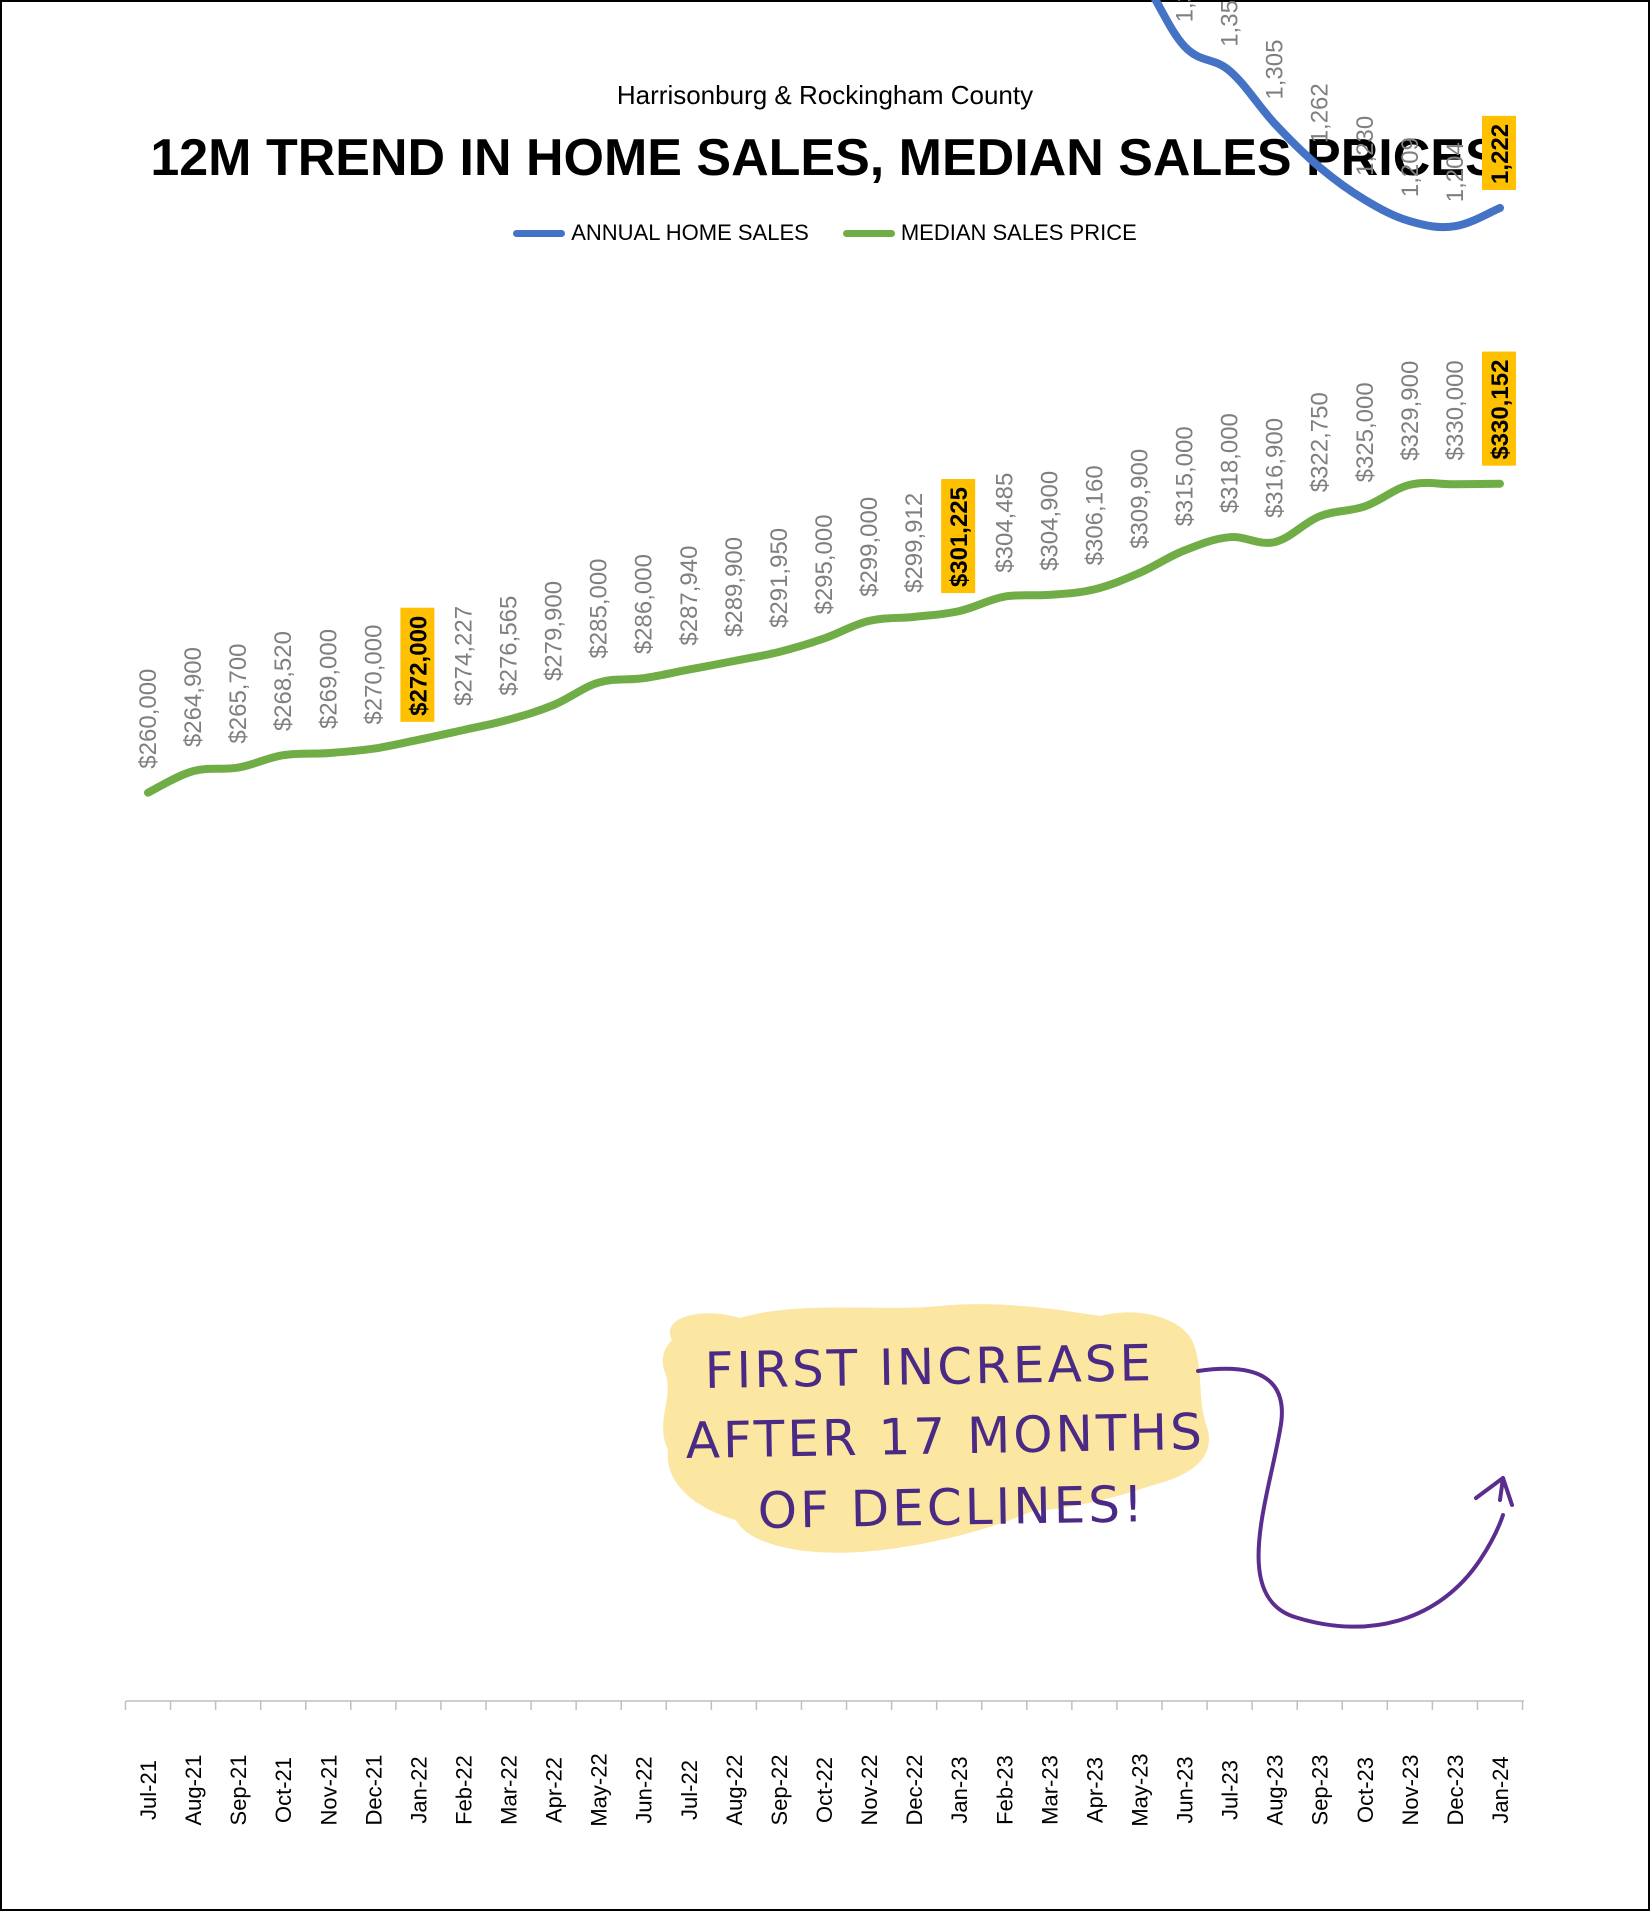  I want to click on svg-text: $325,000, so click(1365, 432).